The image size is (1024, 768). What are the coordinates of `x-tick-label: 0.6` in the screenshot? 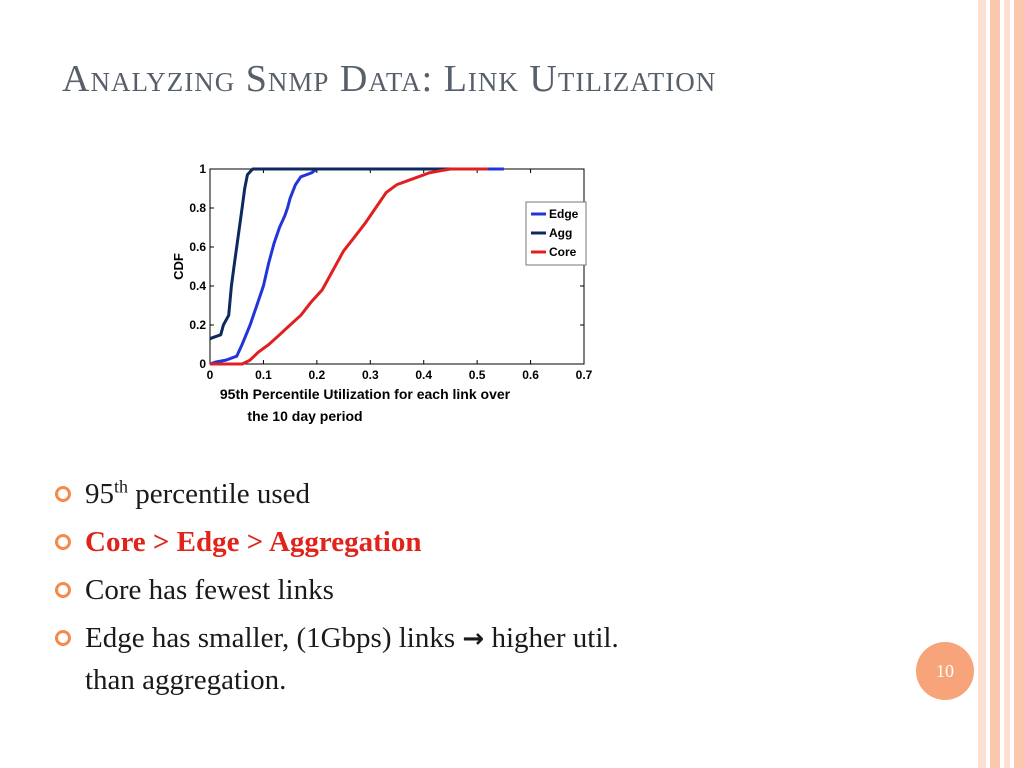 It's located at (530, 375).